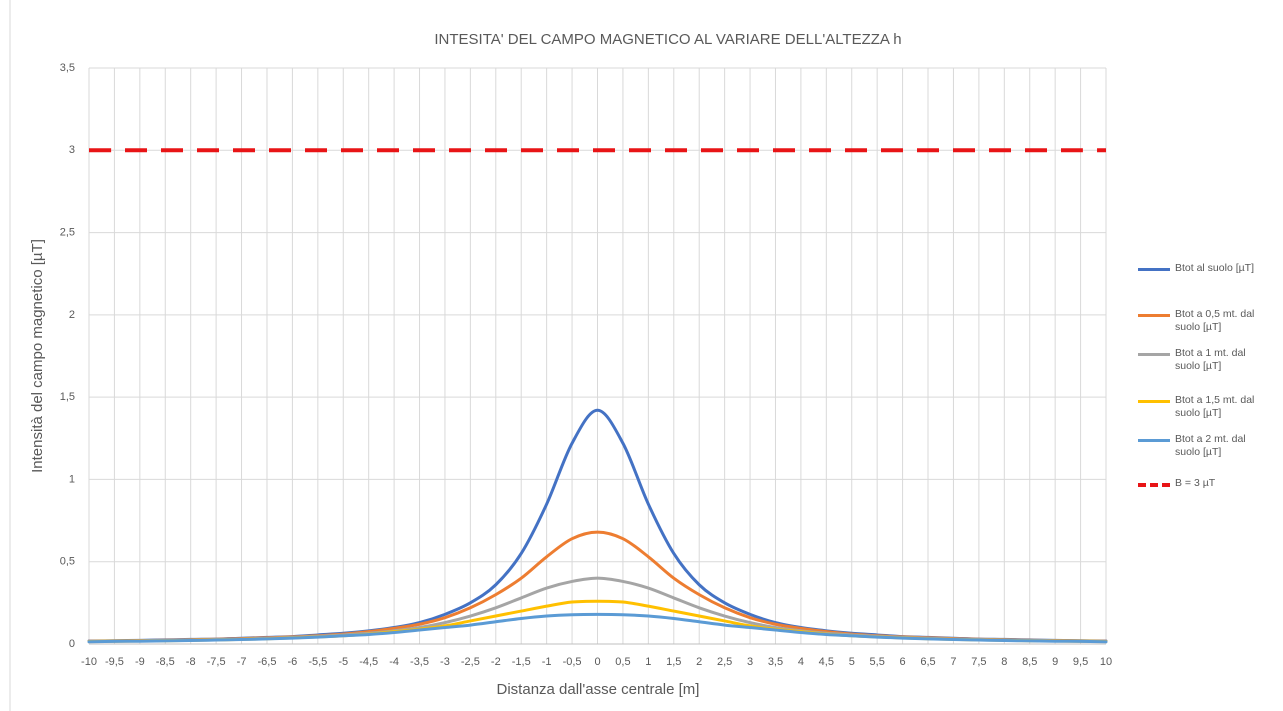 The height and width of the screenshot is (711, 1283). What do you see at coordinates (724, 662) in the screenshot?
I see `x-tick-label: 2,5` at bounding box center [724, 662].